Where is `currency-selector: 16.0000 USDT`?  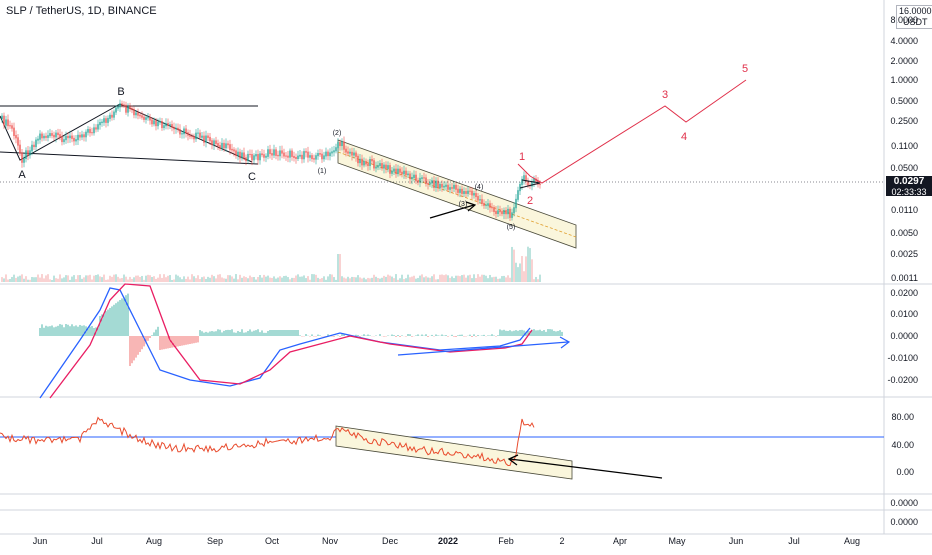 currency-selector: 16.0000 USDT is located at coordinates (914, 17).